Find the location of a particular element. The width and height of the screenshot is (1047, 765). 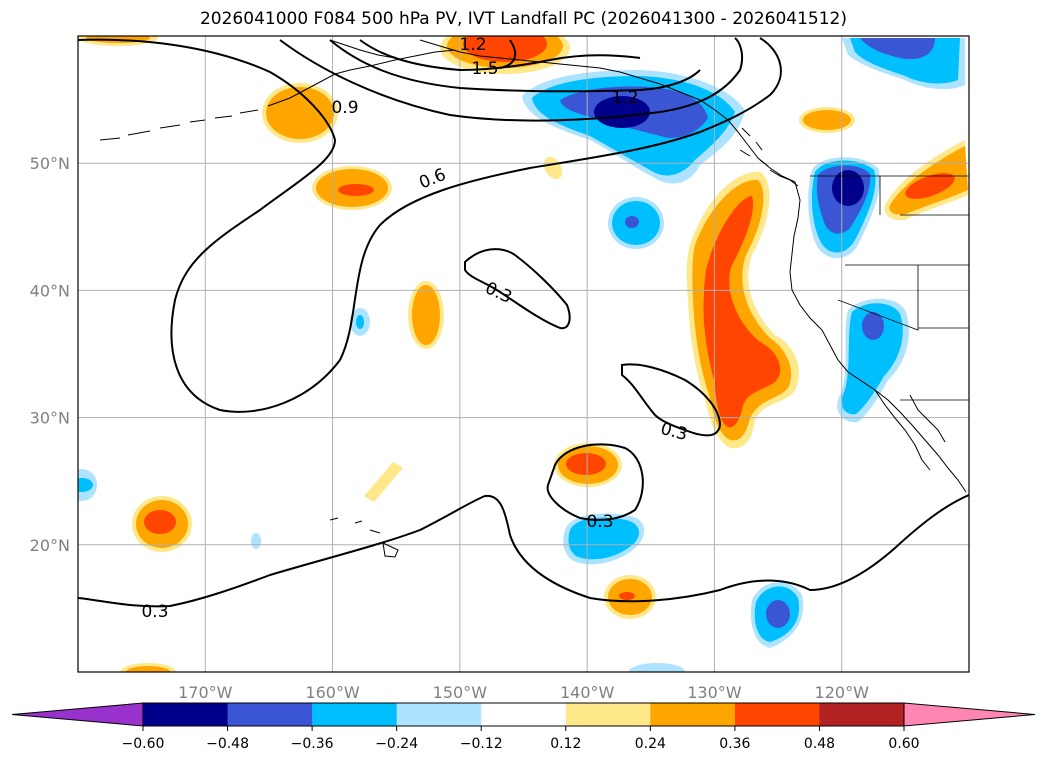

colorbar-tick-label: 0.60 is located at coordinates (903, 744).